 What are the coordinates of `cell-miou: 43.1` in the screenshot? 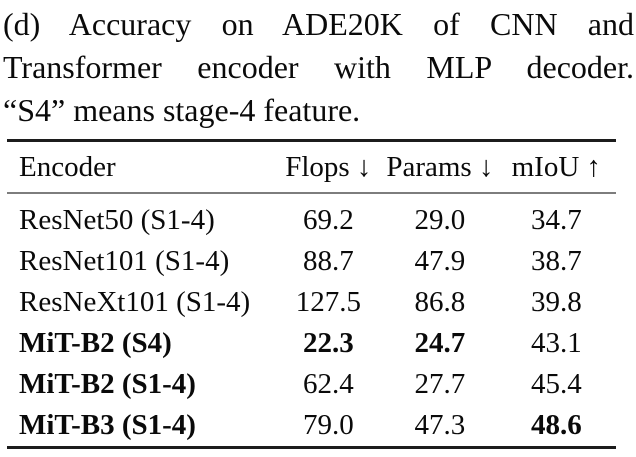 It's located at (556, 343).